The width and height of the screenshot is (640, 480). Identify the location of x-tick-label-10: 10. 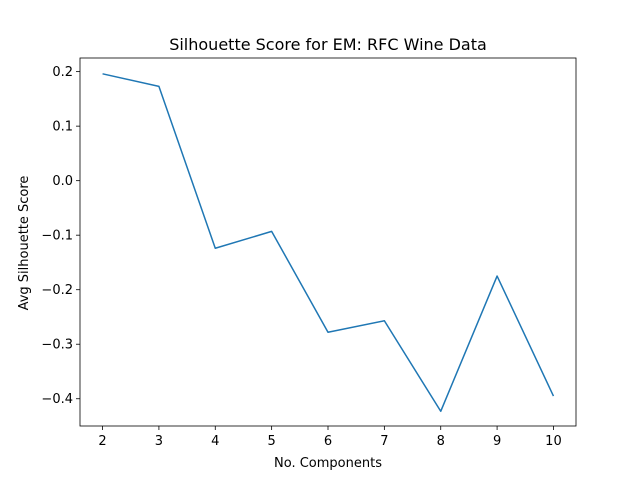
(553, 441).